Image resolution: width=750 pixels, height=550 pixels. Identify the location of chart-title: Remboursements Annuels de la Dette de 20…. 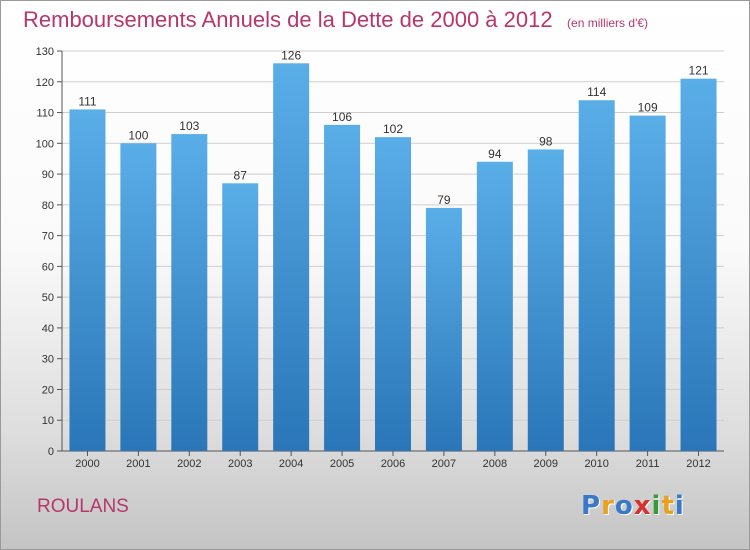
(288, 19).